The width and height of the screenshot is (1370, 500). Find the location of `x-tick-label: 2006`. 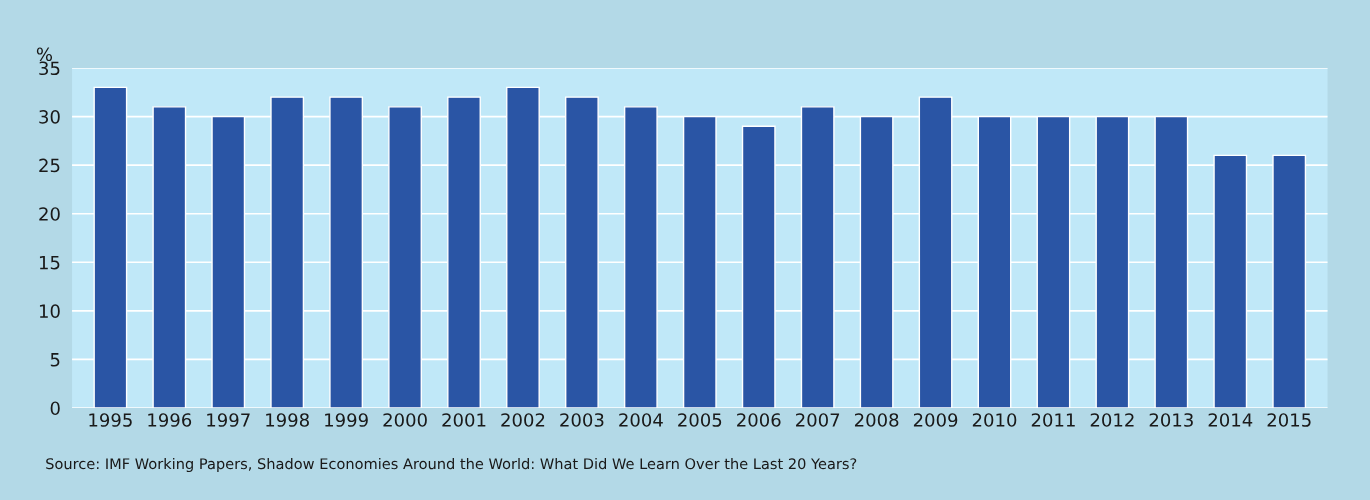

x-tick-label: 2006 is located at coordinates (759, 420).